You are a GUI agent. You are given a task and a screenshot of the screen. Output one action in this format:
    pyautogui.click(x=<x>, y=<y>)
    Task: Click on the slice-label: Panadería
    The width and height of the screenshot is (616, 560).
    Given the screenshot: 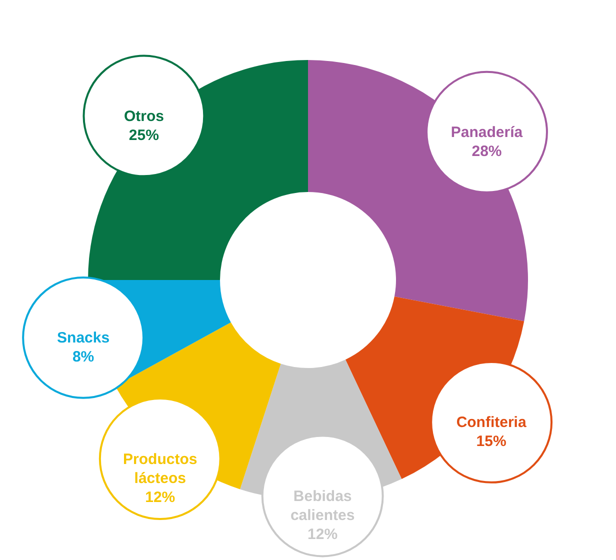 What is the action you would take?
    pyautogui.click(x=487, y=133)
    